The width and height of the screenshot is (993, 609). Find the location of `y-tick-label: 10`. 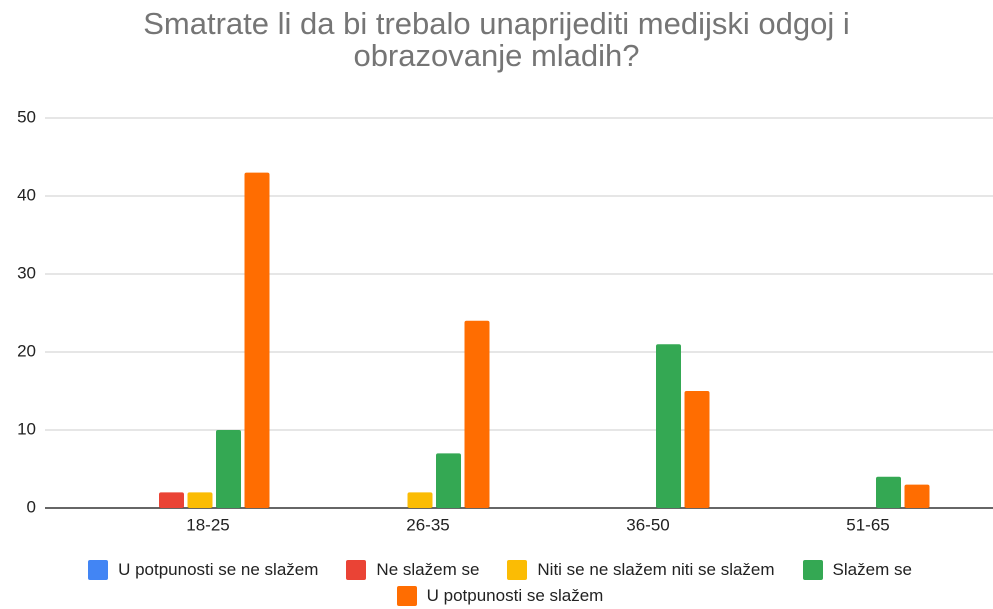

y-tick-label: 10 is located at coordinates (26, 428).